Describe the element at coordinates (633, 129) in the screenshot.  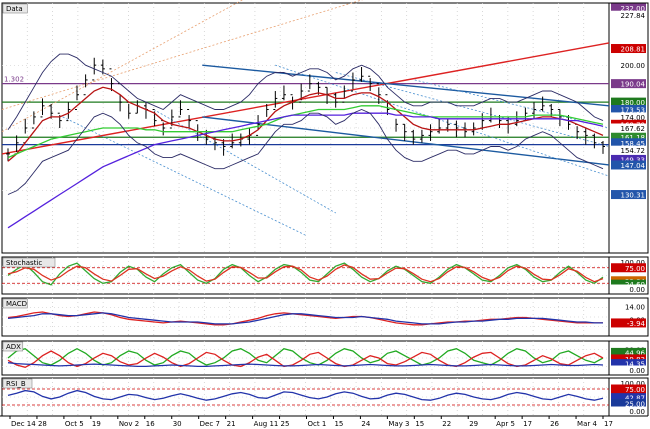
I see `axis-label: 167.62` at that location.